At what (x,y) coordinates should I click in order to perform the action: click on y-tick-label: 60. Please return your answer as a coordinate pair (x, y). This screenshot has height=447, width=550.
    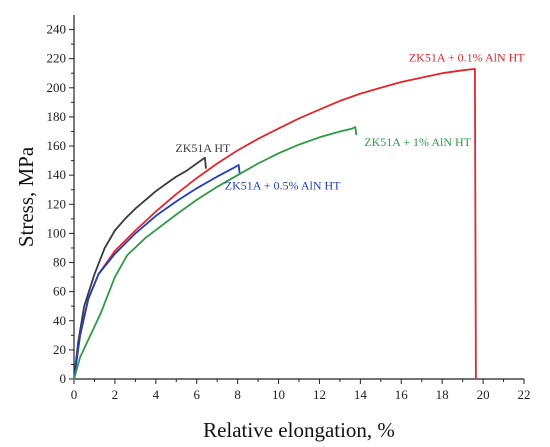
    Looking at the image, I should click on (59, 291).